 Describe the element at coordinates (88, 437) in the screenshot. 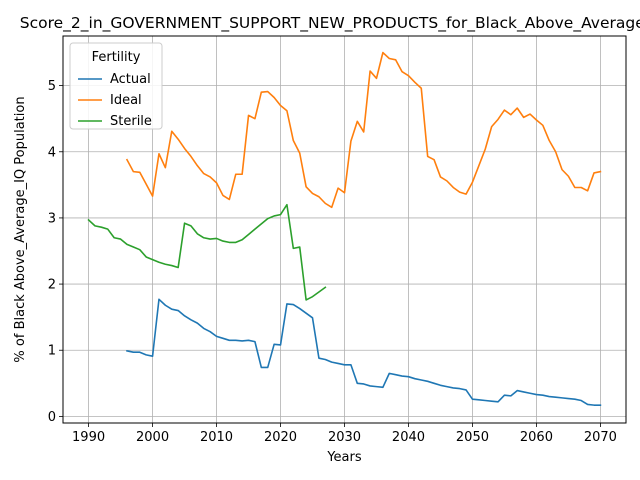

I see `x-tick-label: 1990` at that location.